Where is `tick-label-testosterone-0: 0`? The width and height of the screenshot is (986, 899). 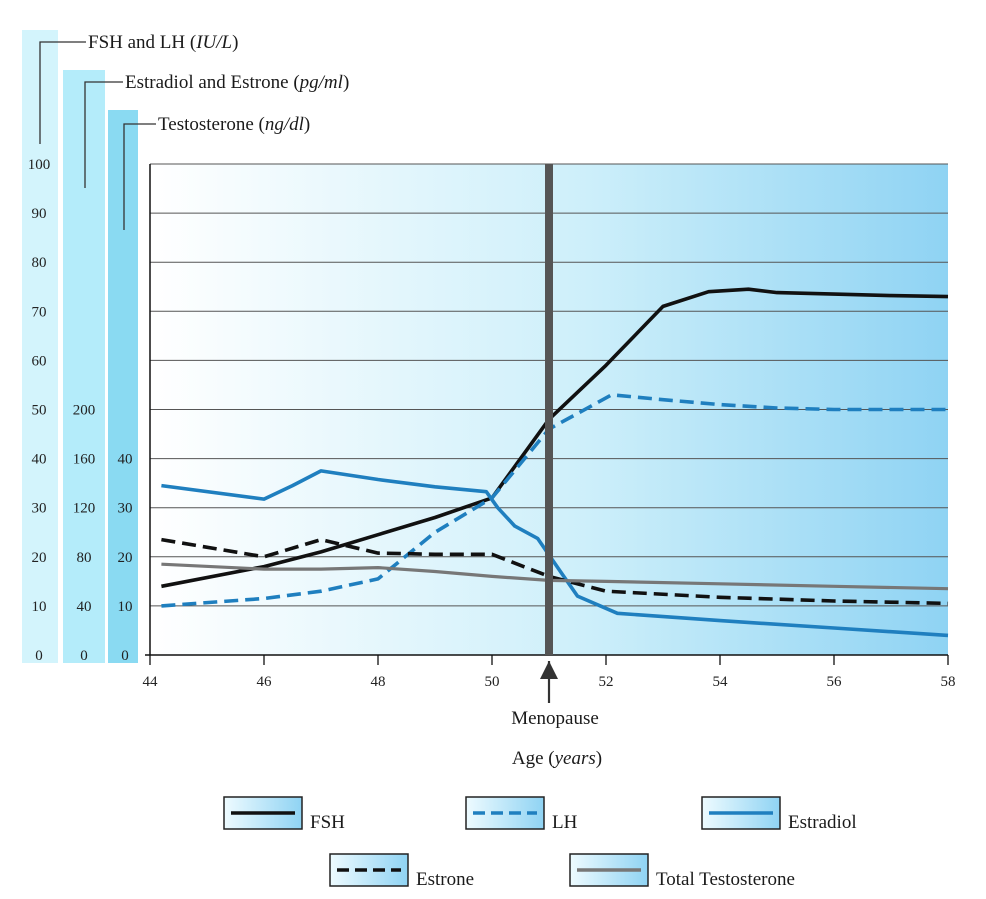 tick-label-testosterone-0: 0 is located at coordinates (125, 656).